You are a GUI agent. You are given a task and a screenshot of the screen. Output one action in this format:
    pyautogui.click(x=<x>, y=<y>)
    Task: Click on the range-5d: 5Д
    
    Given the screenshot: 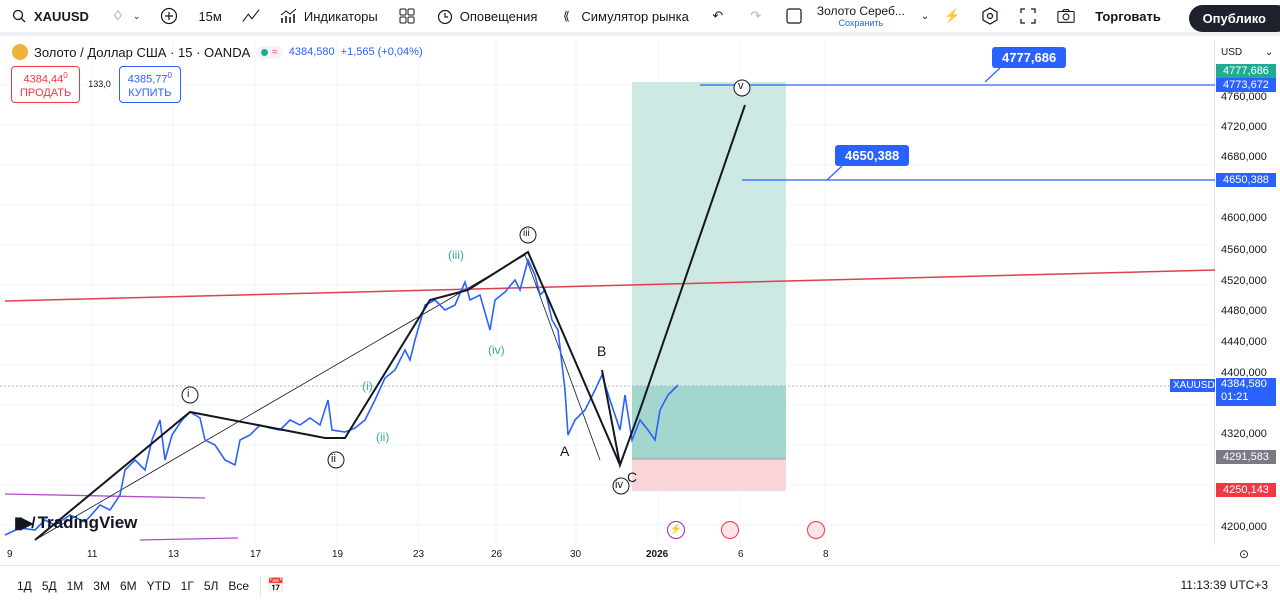 What is the action you would take?
    pyautogui.click(x=49, y=585)
    